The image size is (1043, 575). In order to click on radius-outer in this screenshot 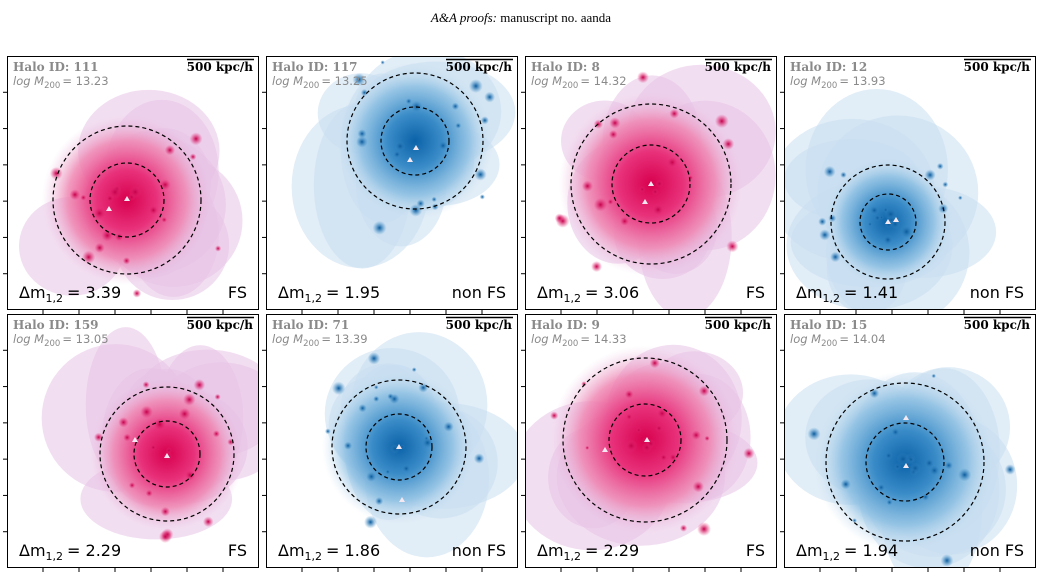, I will do `click(905, 462)`.